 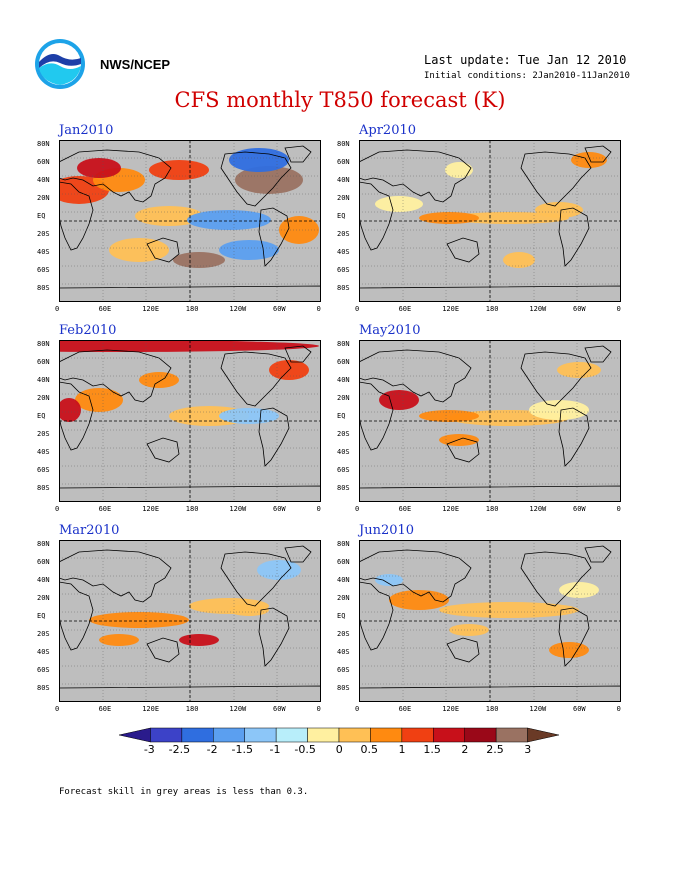 I want to click on colorbar-tick-label: -2, so click(x=212, y=749).